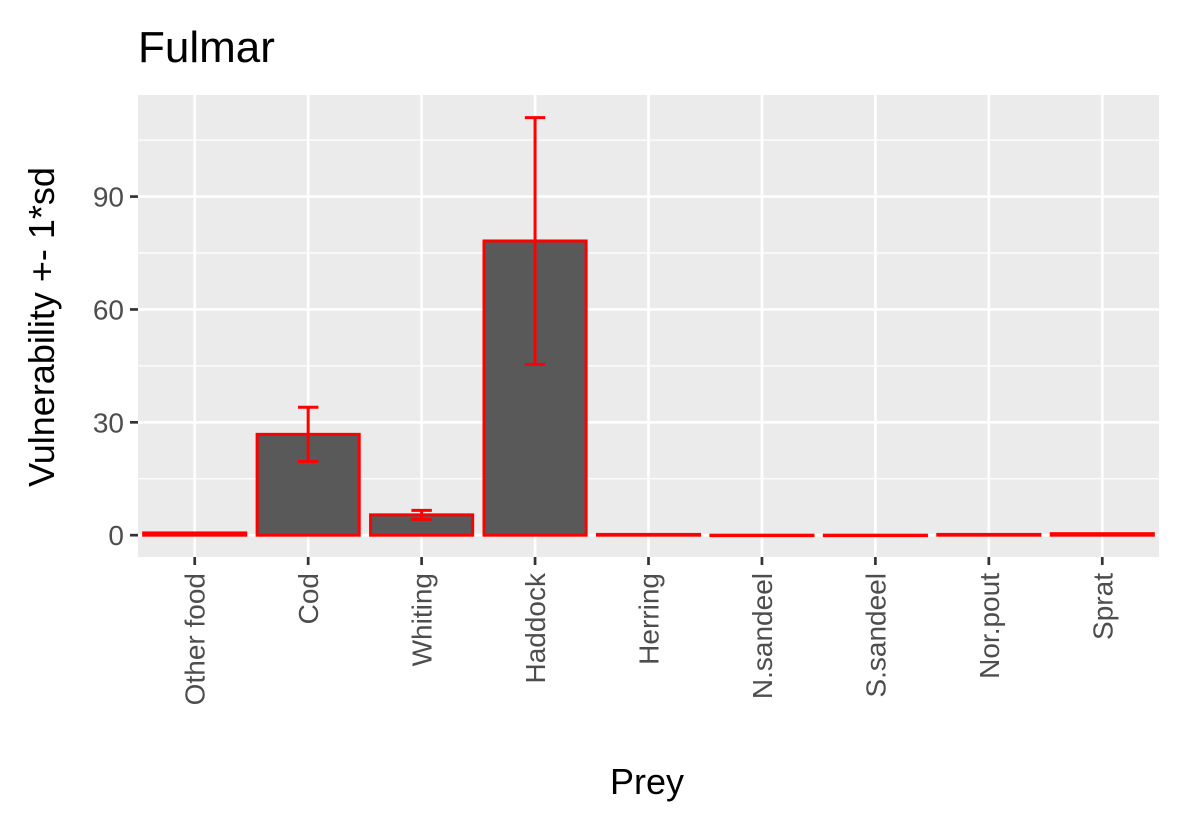  I want to click on bar-herring, so click(648, 534).